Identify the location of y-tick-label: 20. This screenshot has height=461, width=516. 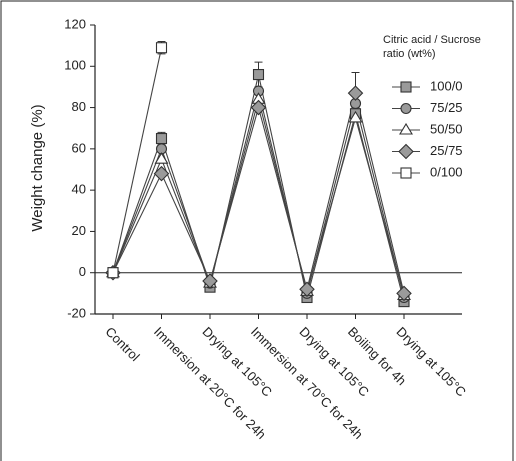
(79, 230).